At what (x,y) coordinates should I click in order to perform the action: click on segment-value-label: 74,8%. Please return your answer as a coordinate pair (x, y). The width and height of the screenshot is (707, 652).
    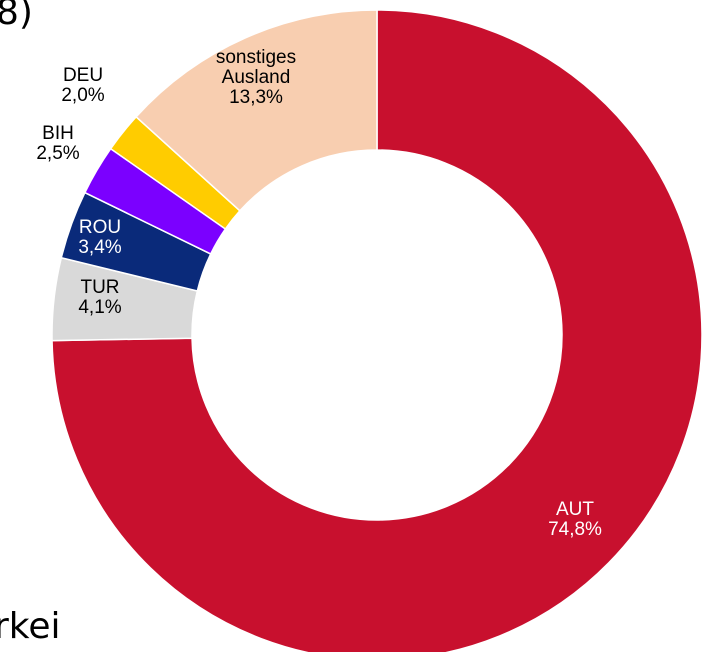
    Looking at the image, I should click on (575, 529).